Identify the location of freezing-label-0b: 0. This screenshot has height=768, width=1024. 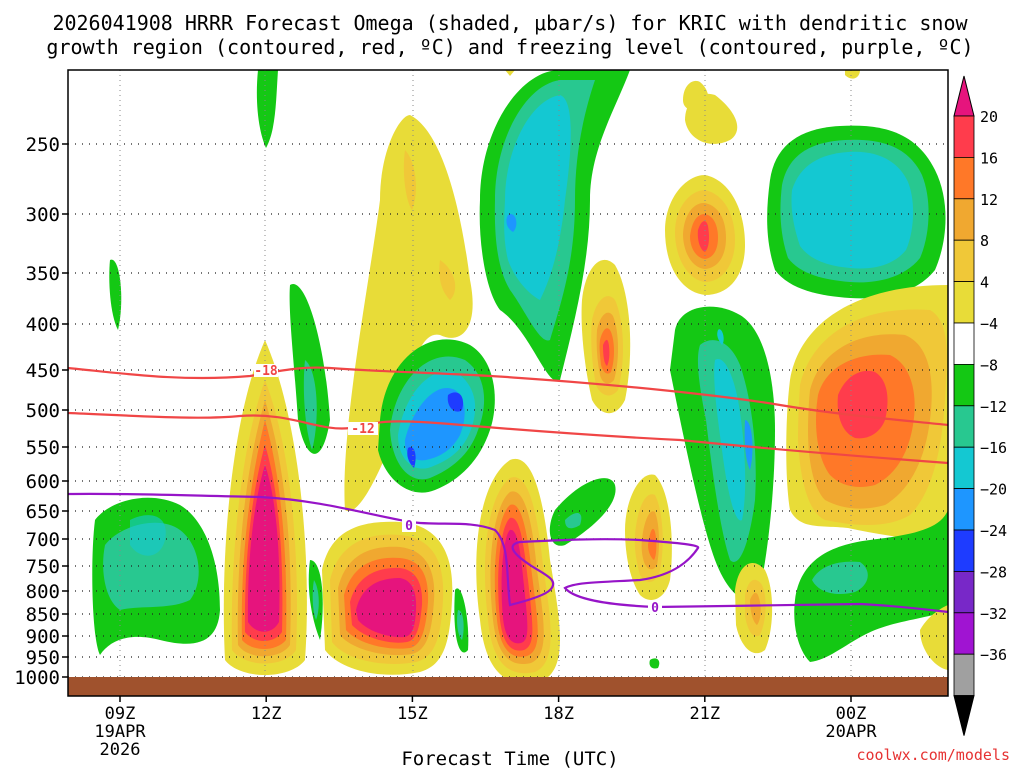
(655, 608).